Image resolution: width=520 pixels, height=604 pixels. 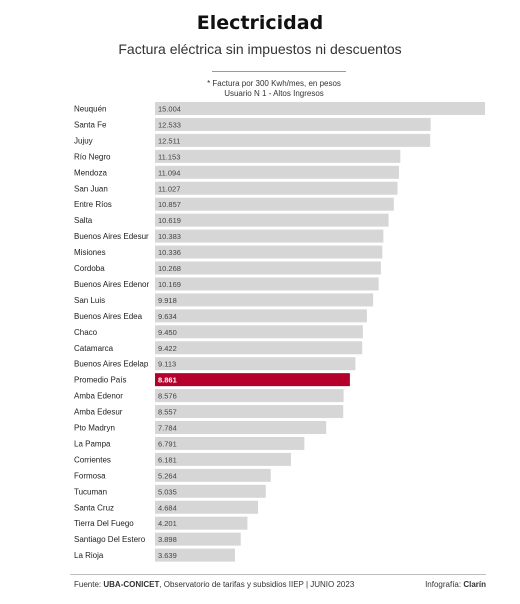 I want to click on value-label: 3.639, so click(x=167, y=555).